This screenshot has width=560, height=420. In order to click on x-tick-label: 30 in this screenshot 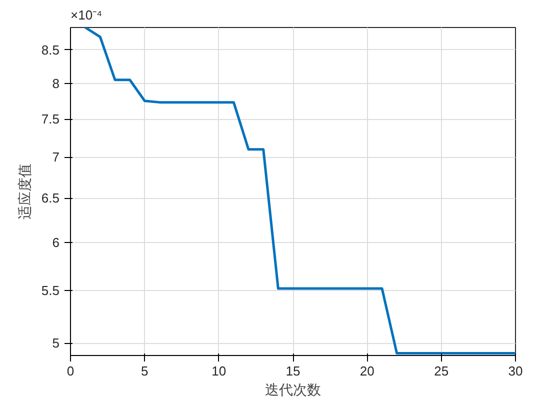, I will do `click(515, 371)`.